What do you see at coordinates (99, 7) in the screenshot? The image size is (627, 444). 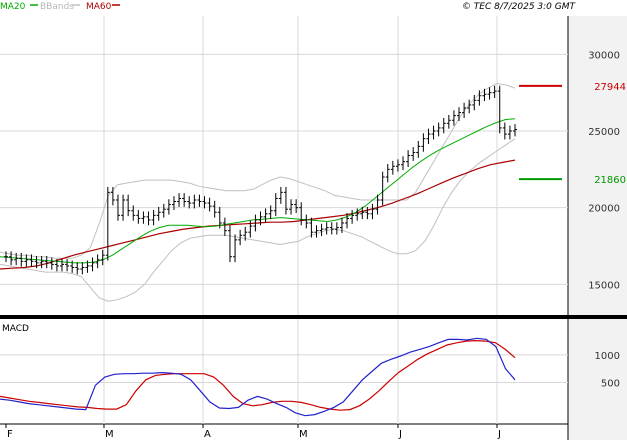 I see `ma60-legend-label: MA60` at bounding box center [99, 7].